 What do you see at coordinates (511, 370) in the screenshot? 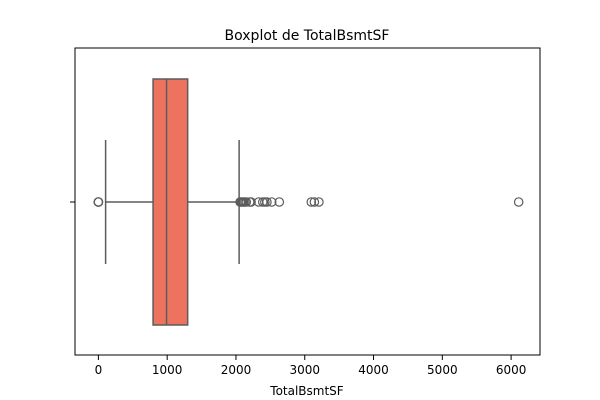
I see `x-tick-label: 6000` at bounding box center [511, 370].